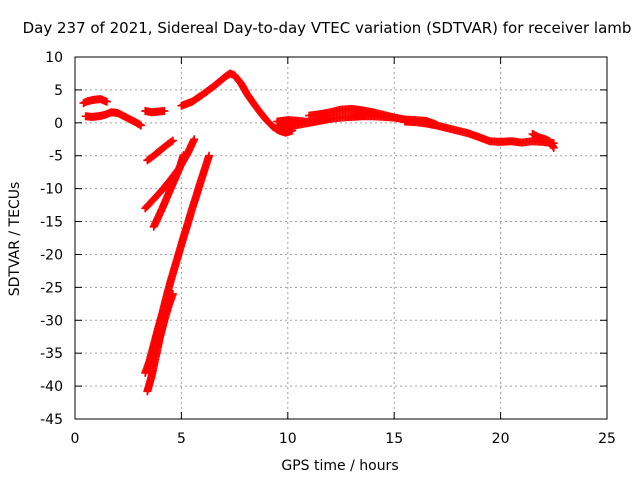  I want to click on x-tick-label: 25, so click(607, 439).